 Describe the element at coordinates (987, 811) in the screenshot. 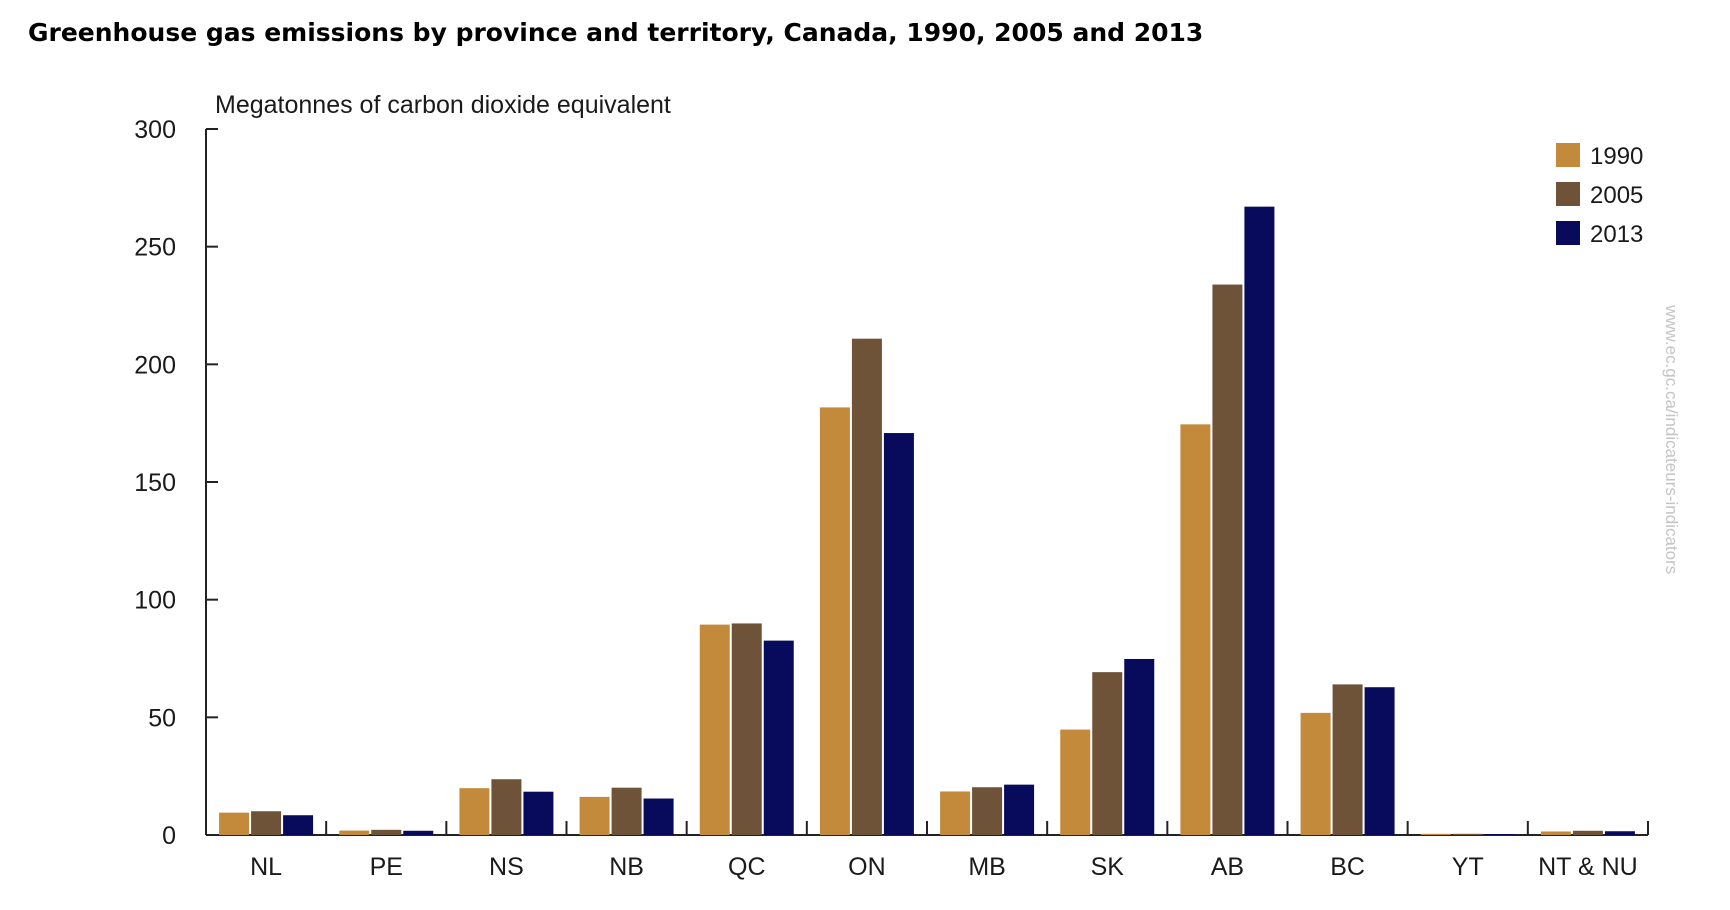

I see `bar-2005-MB` at that location.